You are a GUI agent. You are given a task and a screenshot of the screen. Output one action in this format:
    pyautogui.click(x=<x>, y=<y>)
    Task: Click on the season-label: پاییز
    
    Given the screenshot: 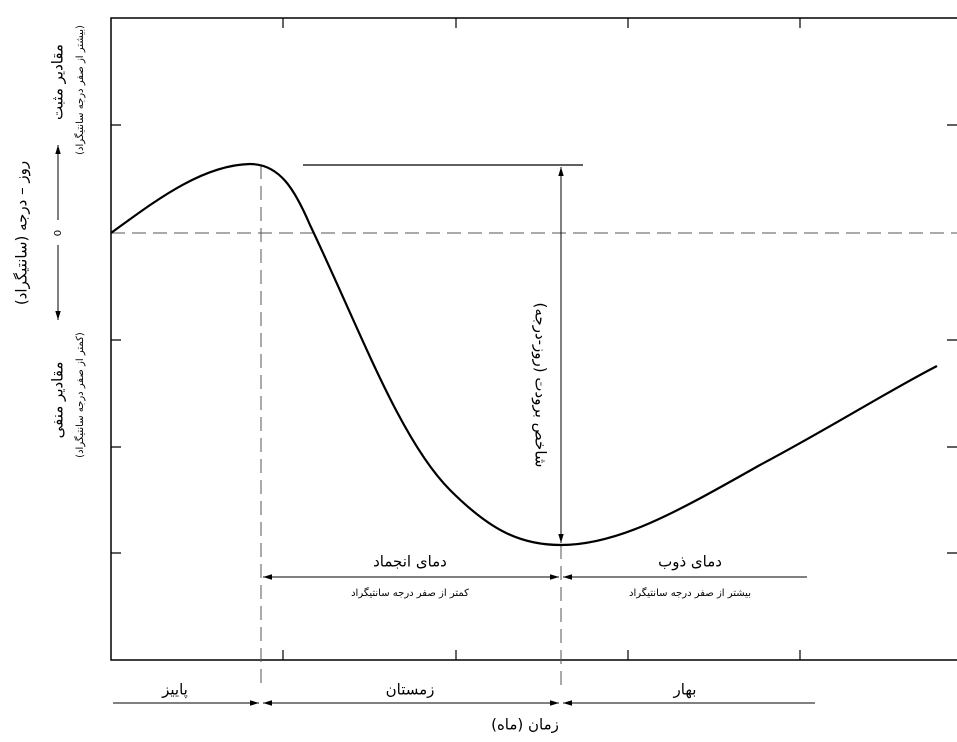 What is the action you would take?
    pyautogui.click(x=174, y=690)
    